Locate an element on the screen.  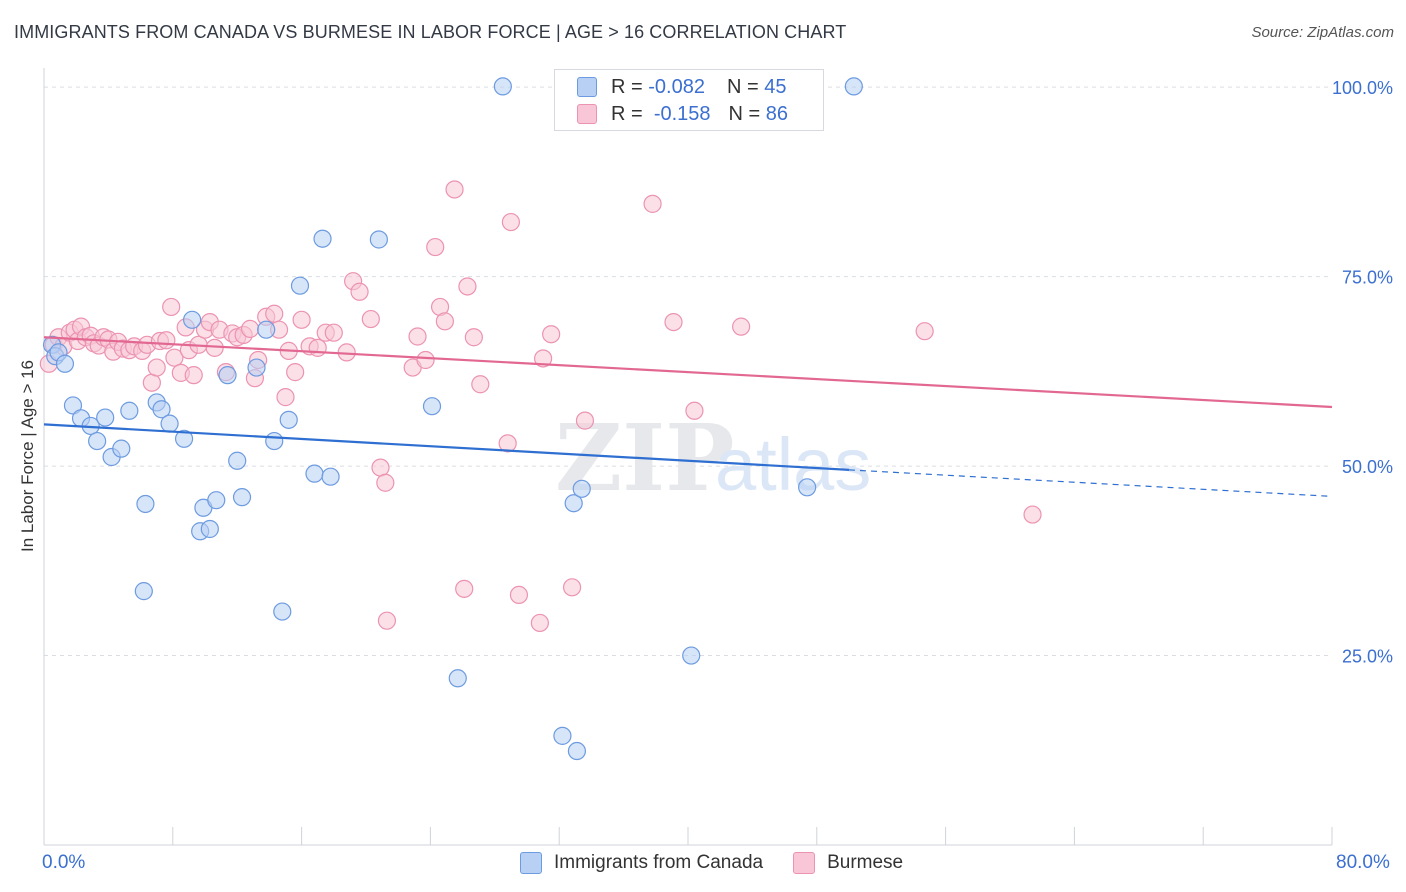
legend-r-value-canada: -0.082 is located at coordinates (676, 86).